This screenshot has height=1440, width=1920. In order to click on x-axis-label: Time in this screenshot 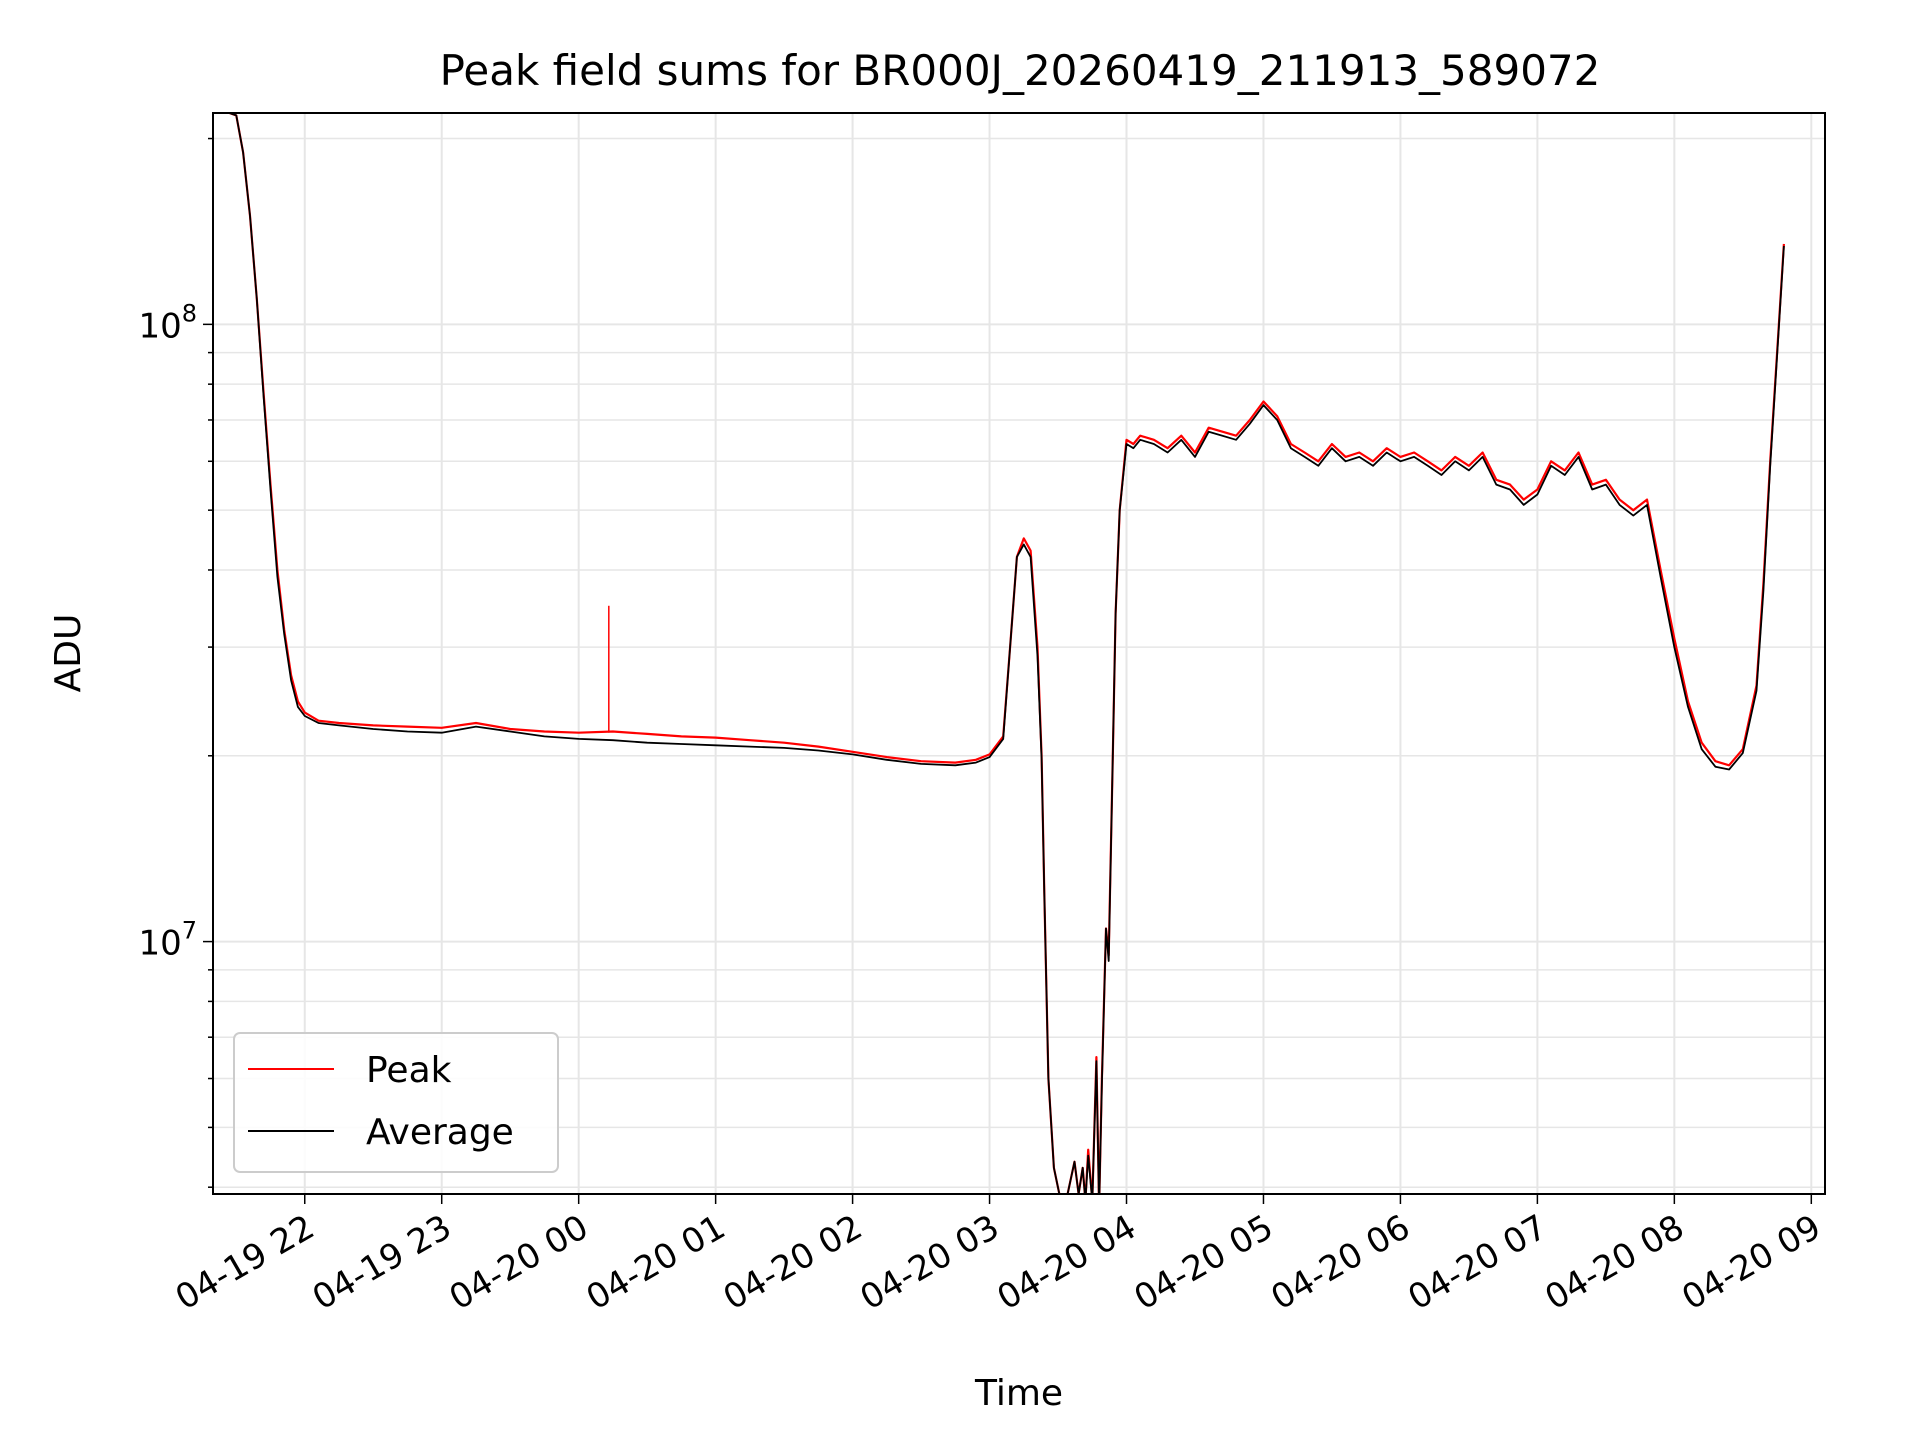, I will do `click(1018, 1393)`.